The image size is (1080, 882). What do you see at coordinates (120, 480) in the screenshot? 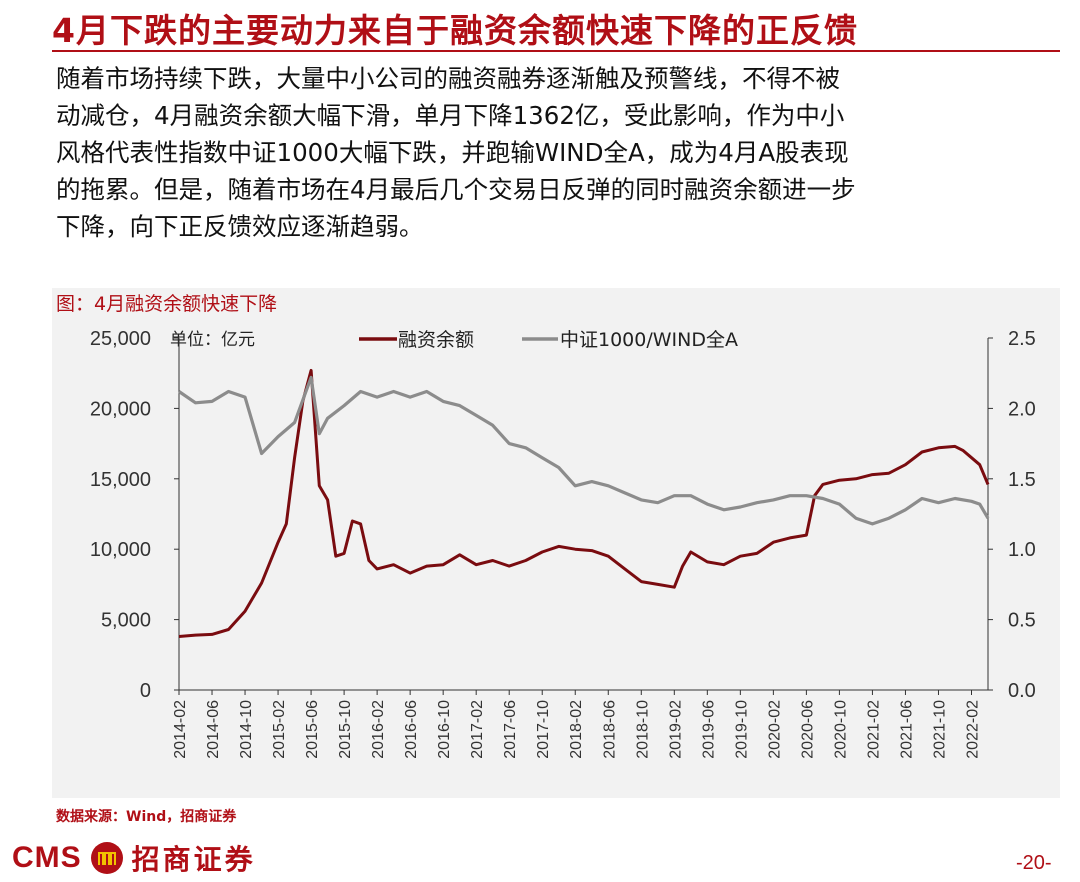
I see `y-left-tick-label: 15,000` at bounding box center [120, 480].